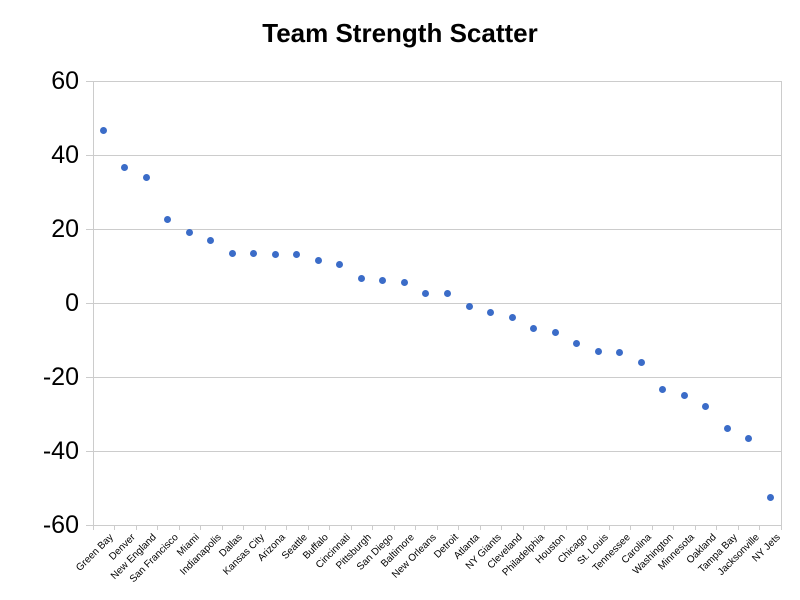  I want to click on plot-right-border, so click(781, 303).